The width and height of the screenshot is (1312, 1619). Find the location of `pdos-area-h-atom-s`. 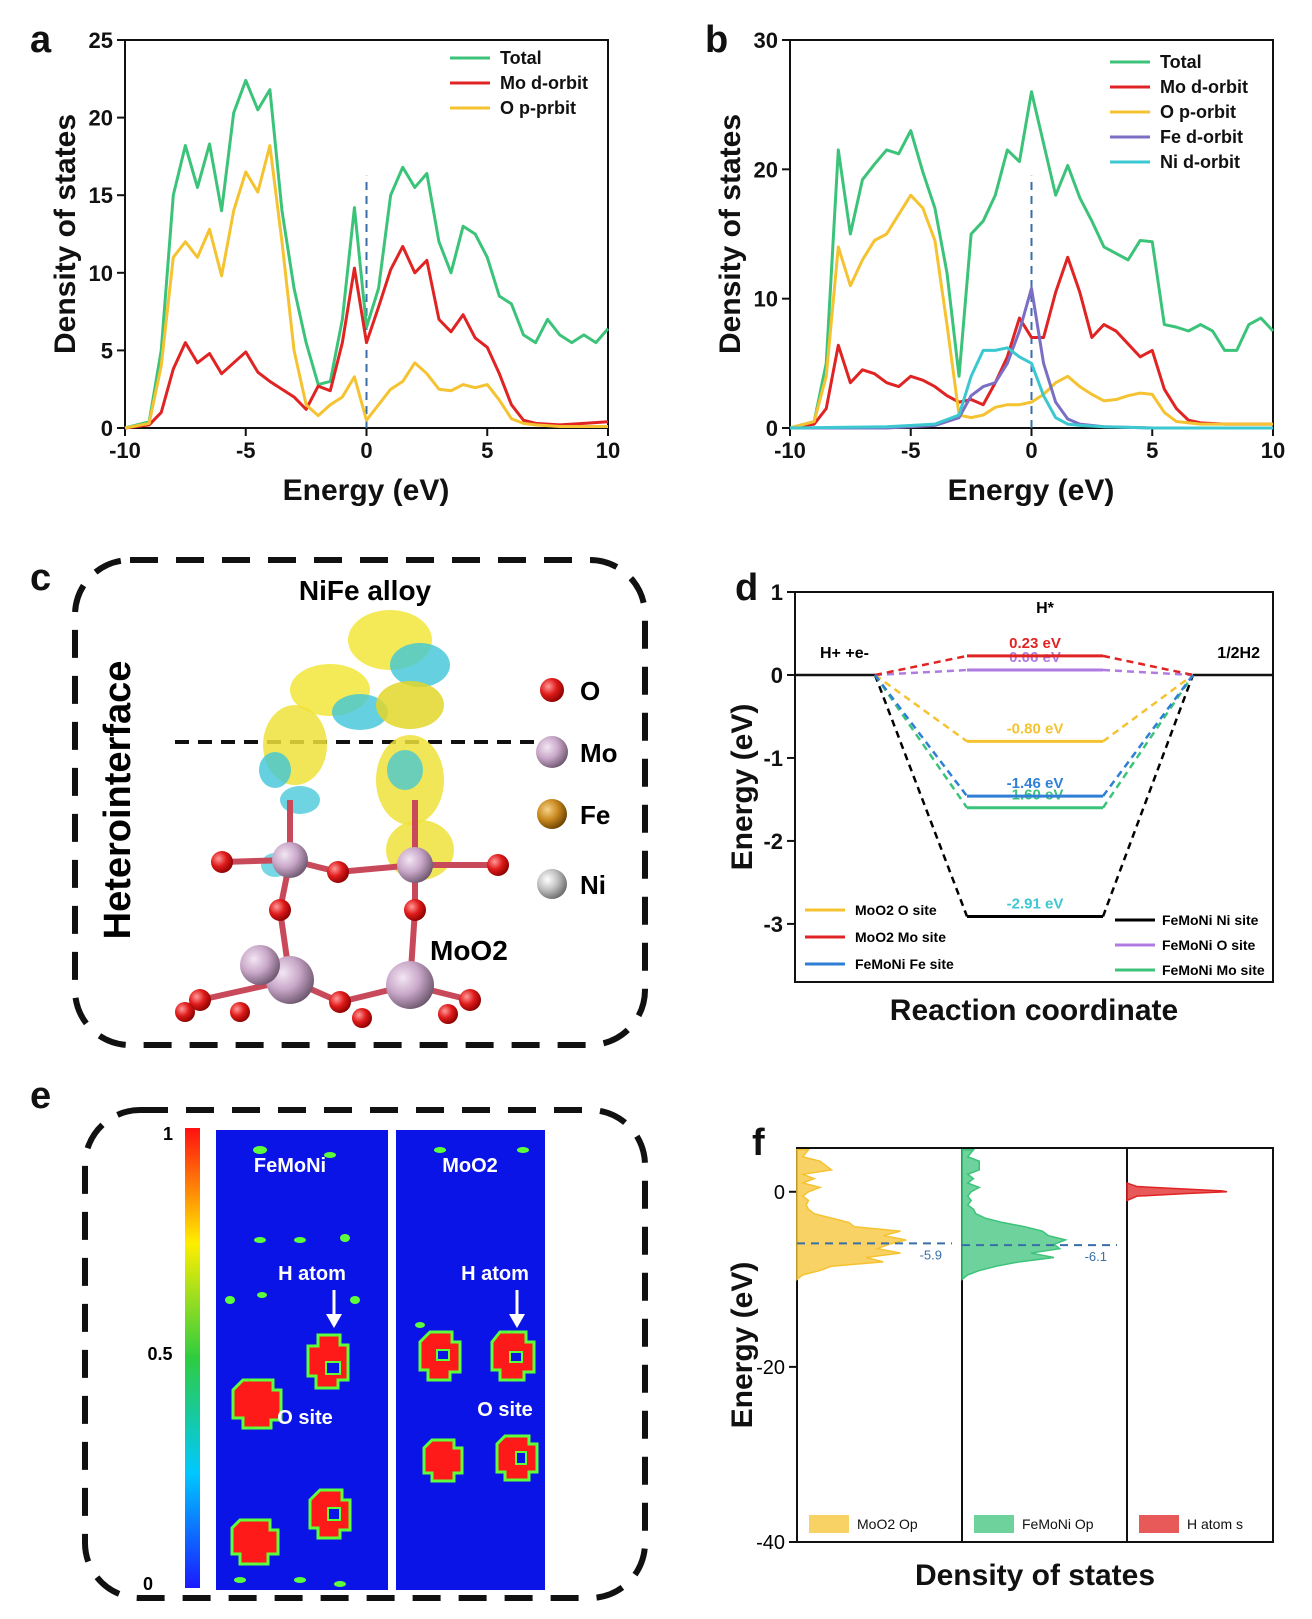

pdos-area-h-atom-s is located at coordinates (1177, 1191).